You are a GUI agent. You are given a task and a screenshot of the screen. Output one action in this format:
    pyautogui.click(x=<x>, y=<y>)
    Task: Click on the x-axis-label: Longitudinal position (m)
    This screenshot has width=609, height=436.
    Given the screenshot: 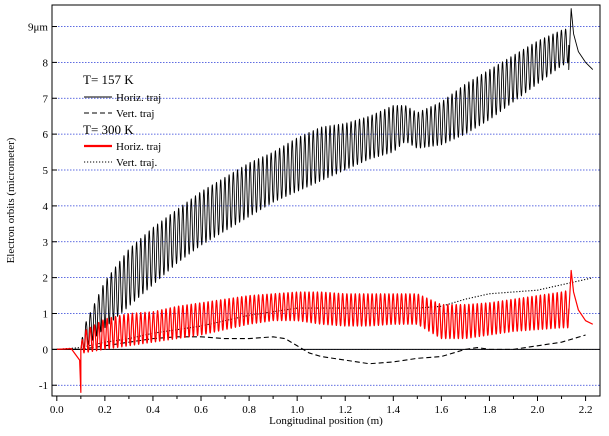 What is the action you would take?
    pyautogui.click(x=326, y=421)
    